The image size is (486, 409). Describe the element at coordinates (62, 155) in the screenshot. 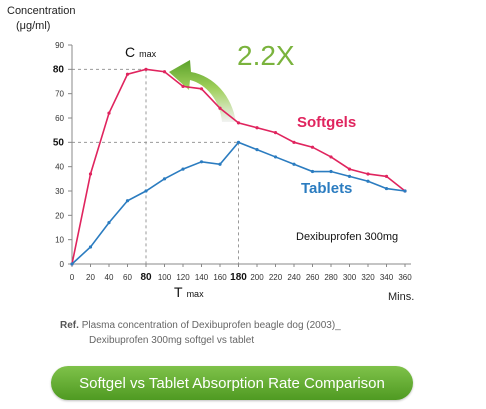

I see `y-ticks: 0 10 20 30 40 50 60 70 80 90` at that location.